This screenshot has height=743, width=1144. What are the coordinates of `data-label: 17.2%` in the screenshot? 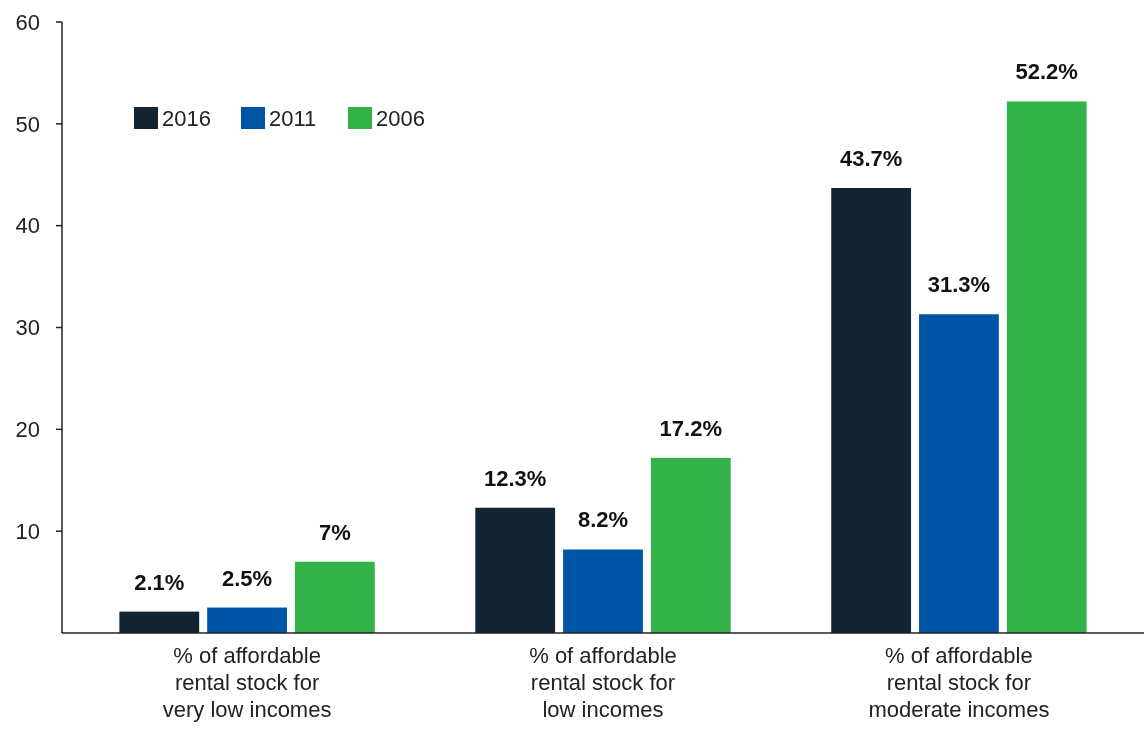 It's located at (690, 428).